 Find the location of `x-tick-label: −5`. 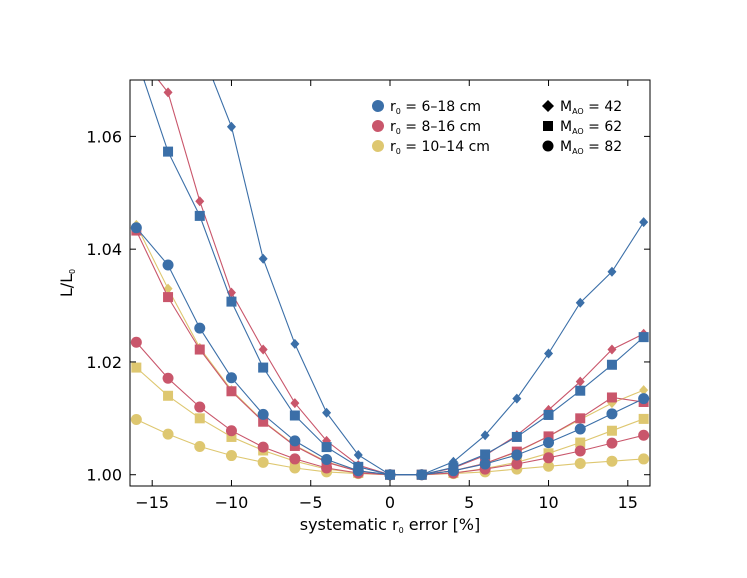

x-tick-label: −5 is located at coordinates (311, 502).